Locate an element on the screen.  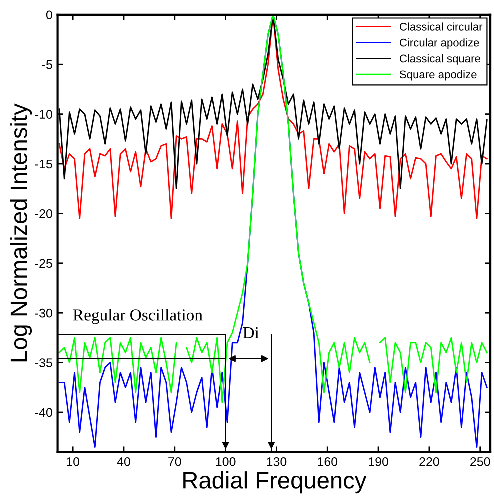
x-tick-label: 130 is located at coordinates (277, 461).